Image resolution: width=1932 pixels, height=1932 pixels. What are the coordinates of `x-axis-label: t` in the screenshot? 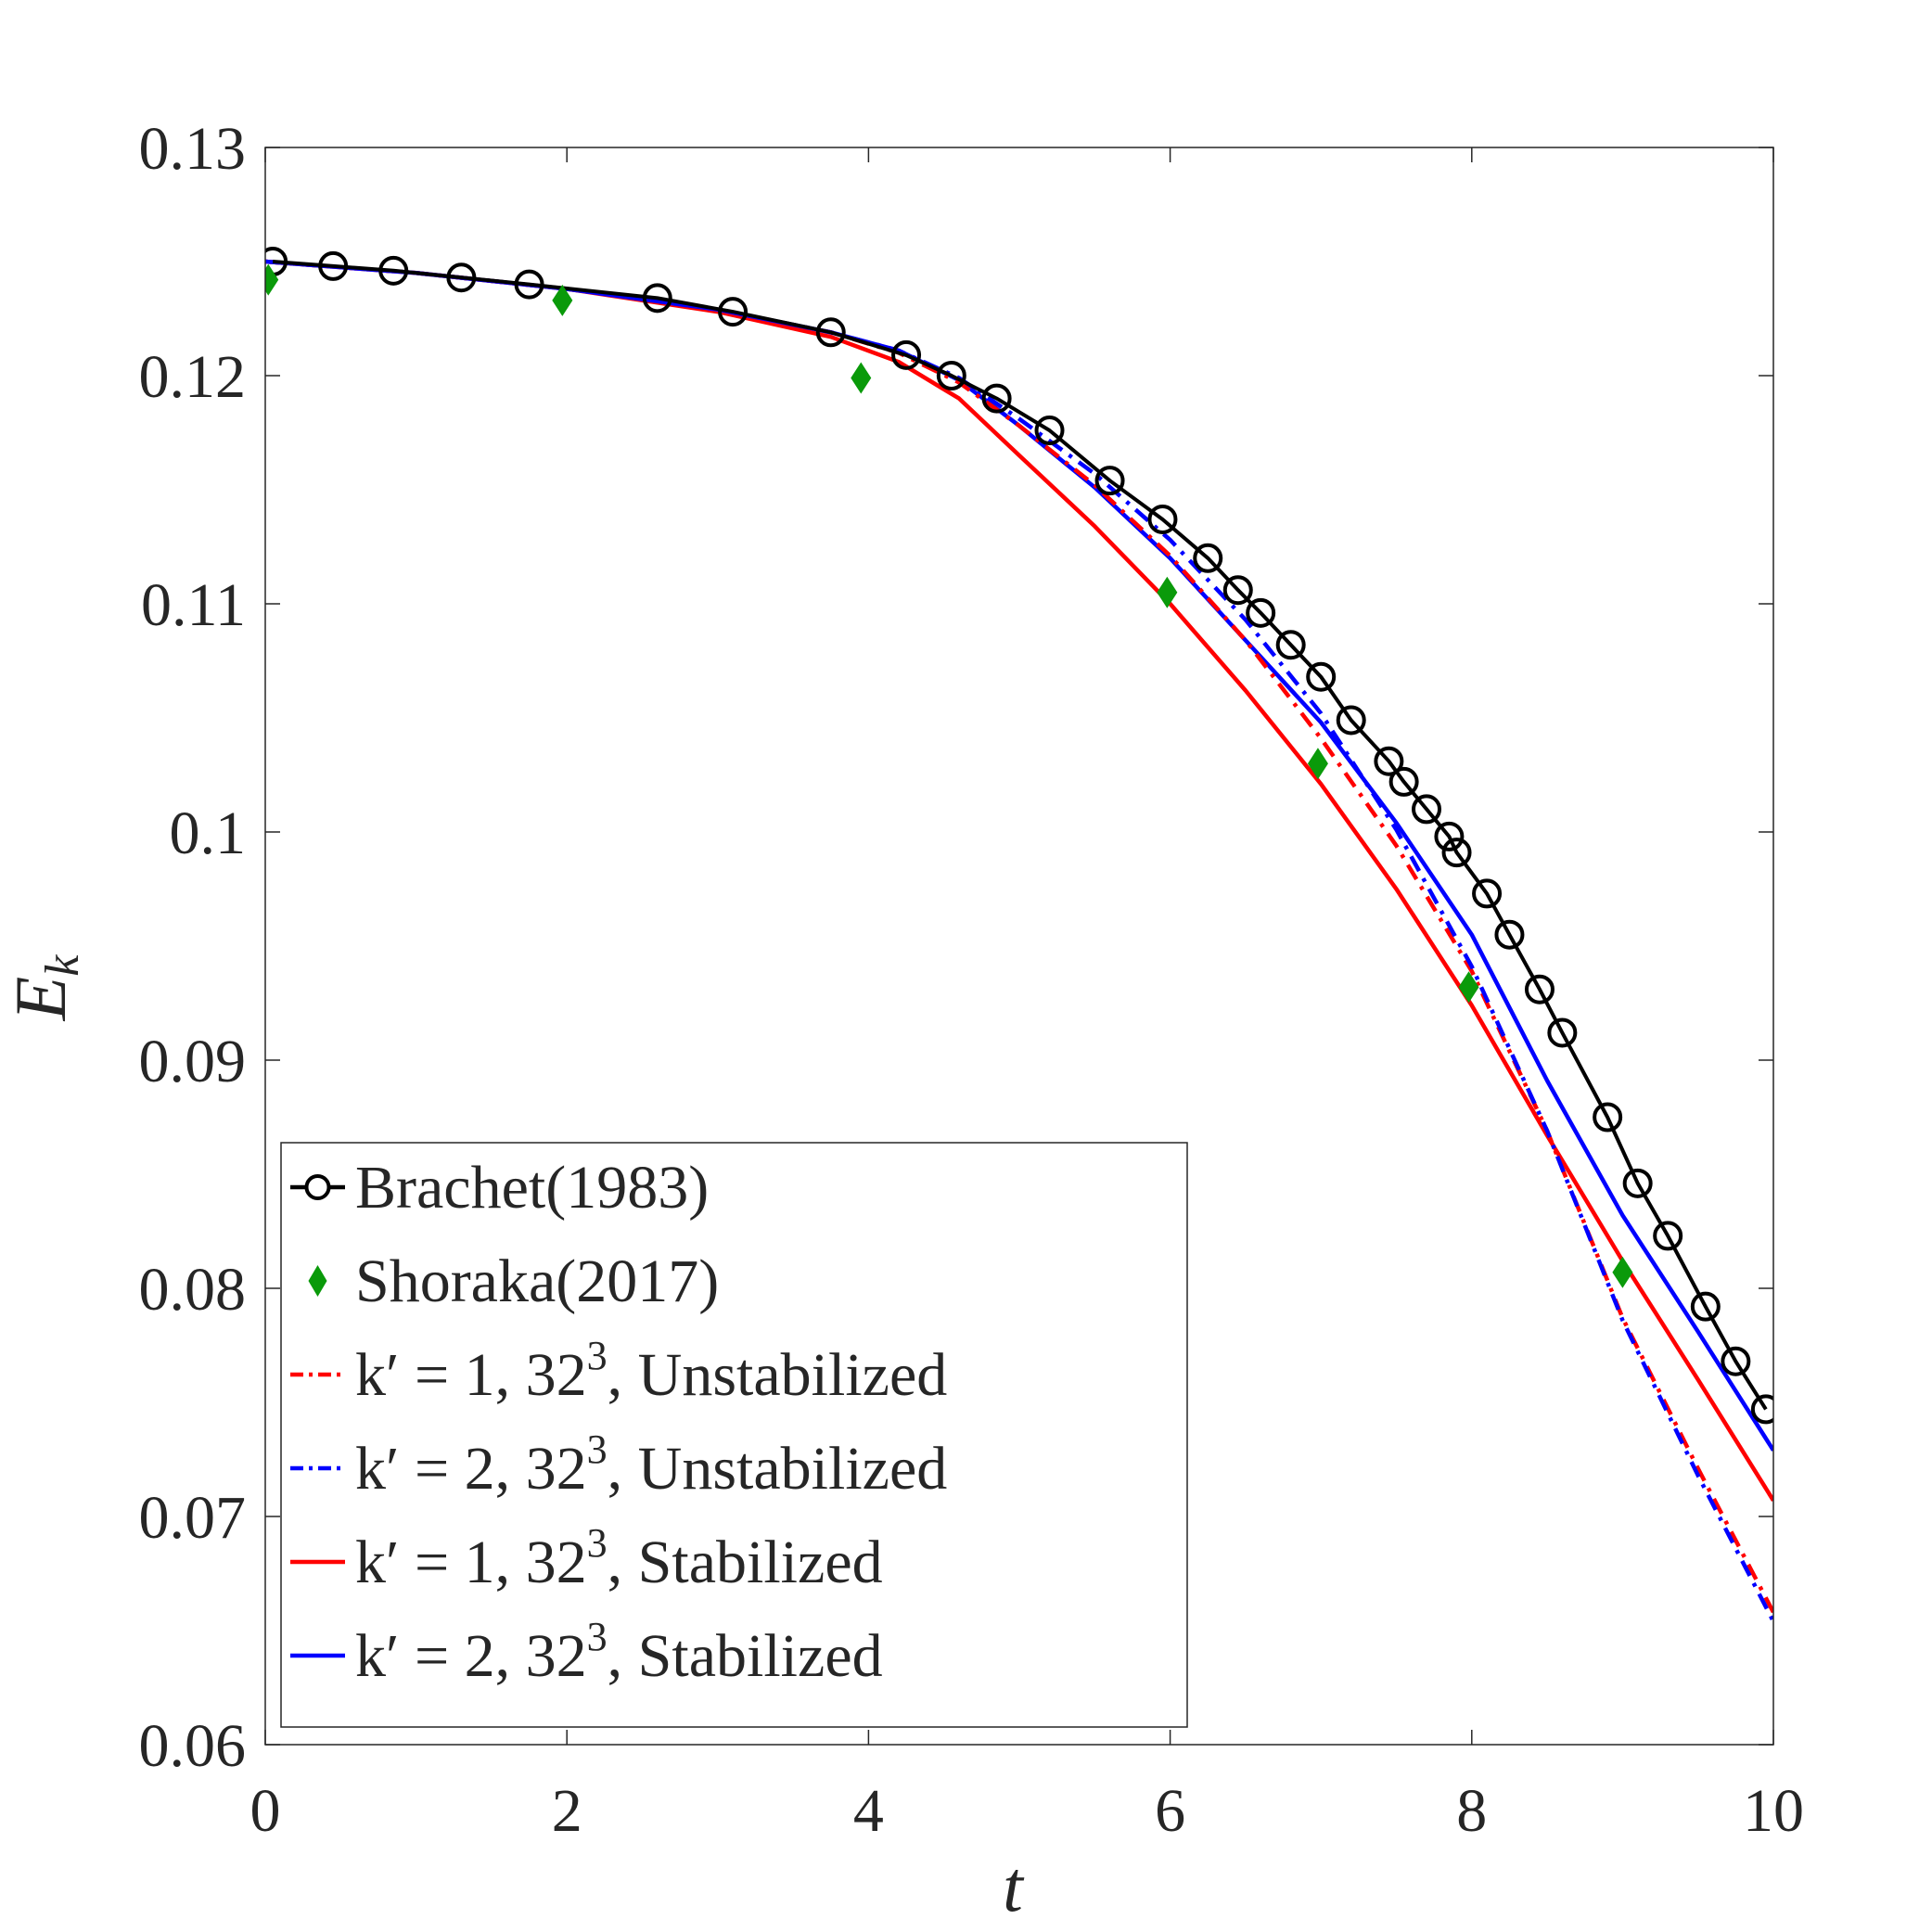 It's located at (1014, 1886).